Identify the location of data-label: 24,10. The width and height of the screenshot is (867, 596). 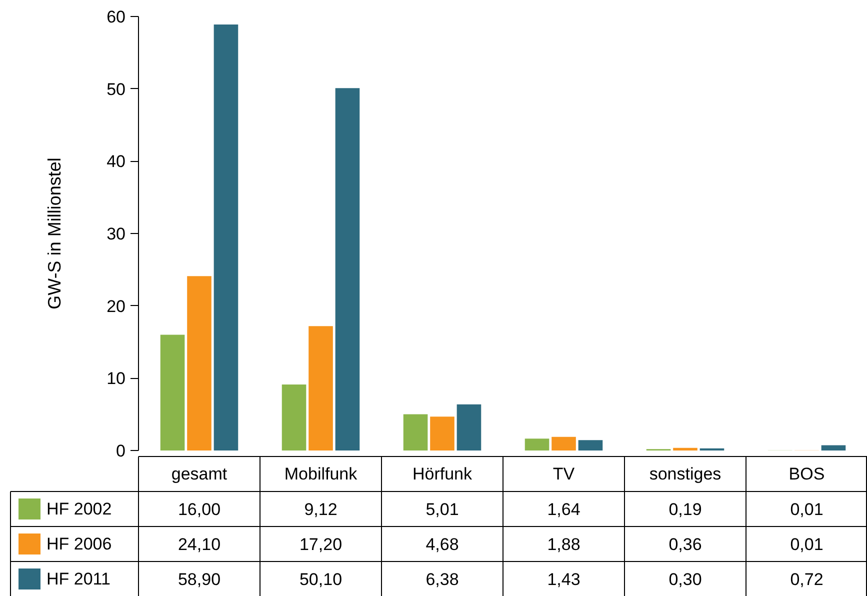
(199, 544).